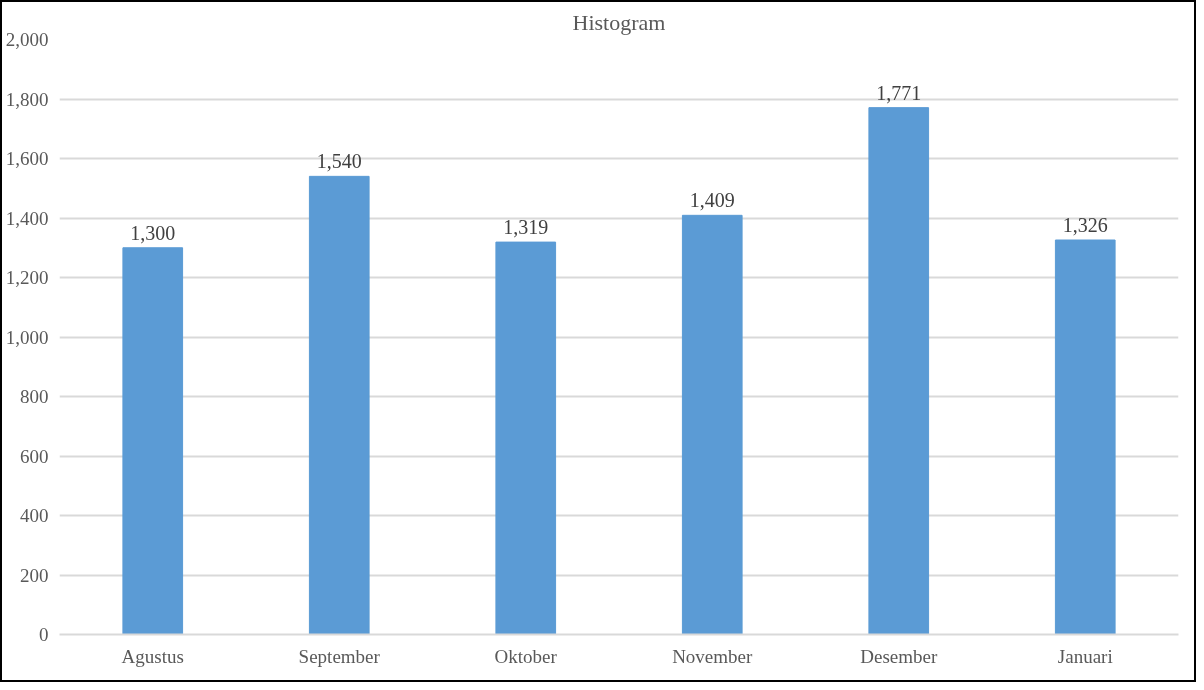 The width and height of the screenshot is (1204, 690). Describe the element at coordinates (339, 656) in the screenshot. I see `x-tick-label: September` at that location.